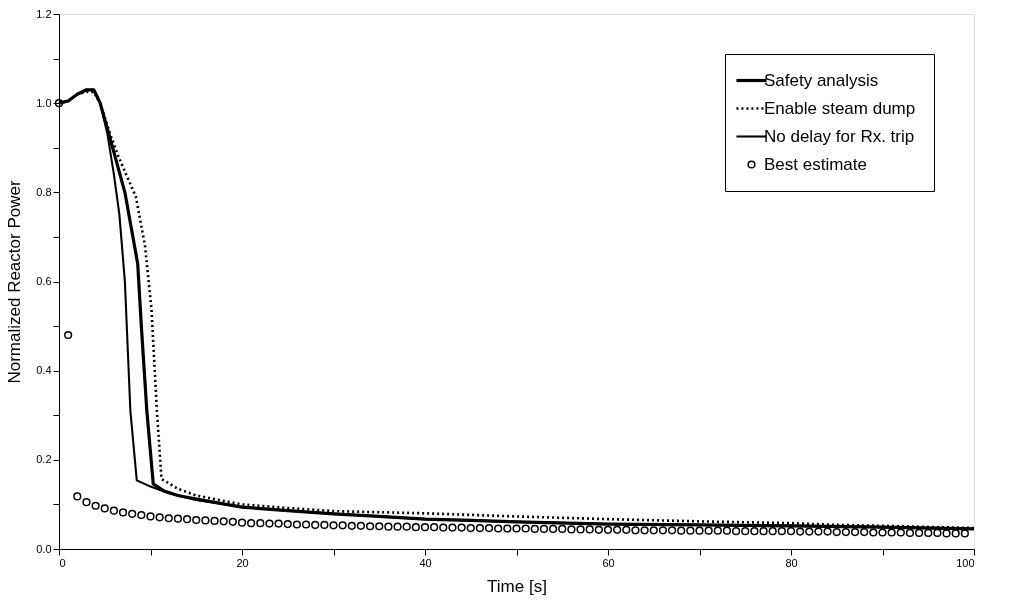 The width and height of the screenshot is (1032, 615). I want to click on legend-label: Safety analysis, so click(821, 80).